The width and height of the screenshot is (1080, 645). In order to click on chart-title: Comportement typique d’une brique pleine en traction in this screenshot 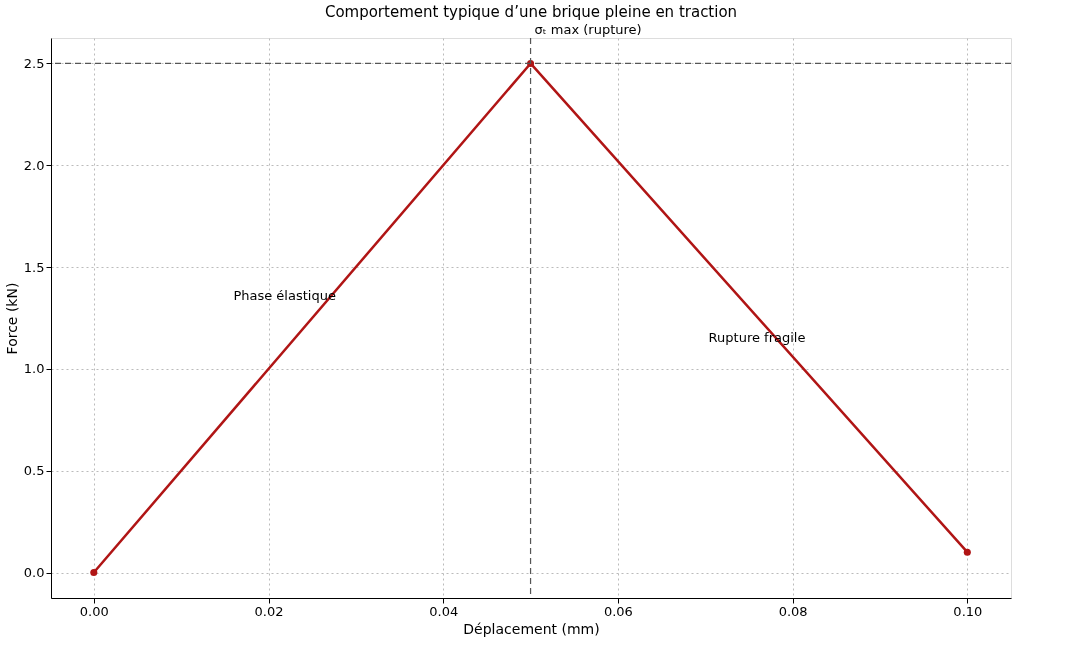, I will do `click(531, 12)`.